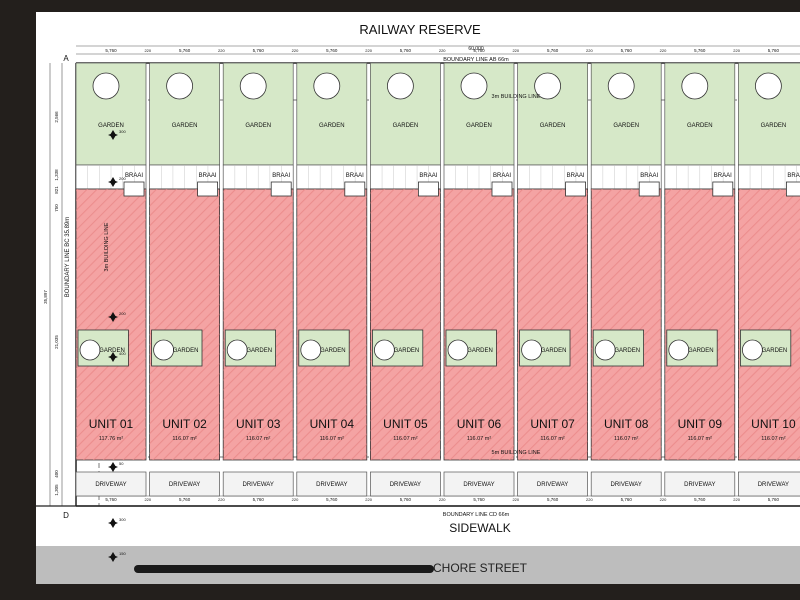 The width and height of the screenshot is (800, 600). I want to click on unit-area: 117.76 m², so click(111, 439).